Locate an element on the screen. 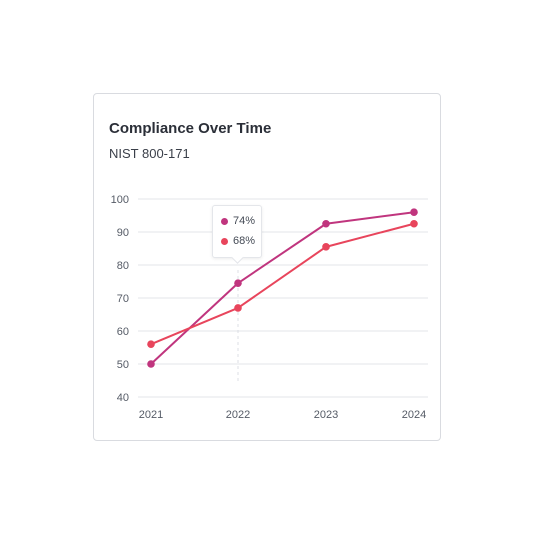  y-tick-label: 60 is located at coordinates (123, 332).